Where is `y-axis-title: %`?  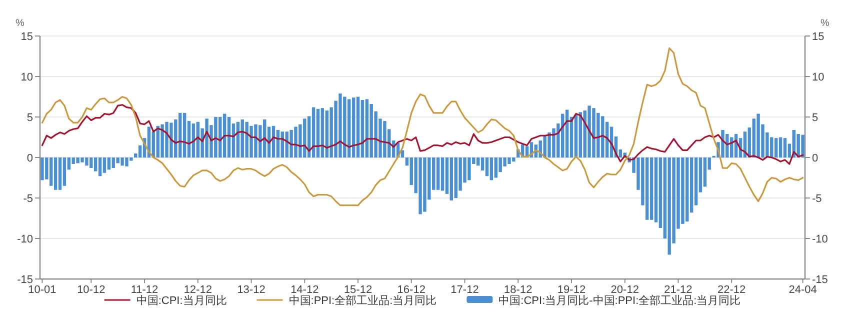
y-axis-title: % is located at coordinates (20, 23).